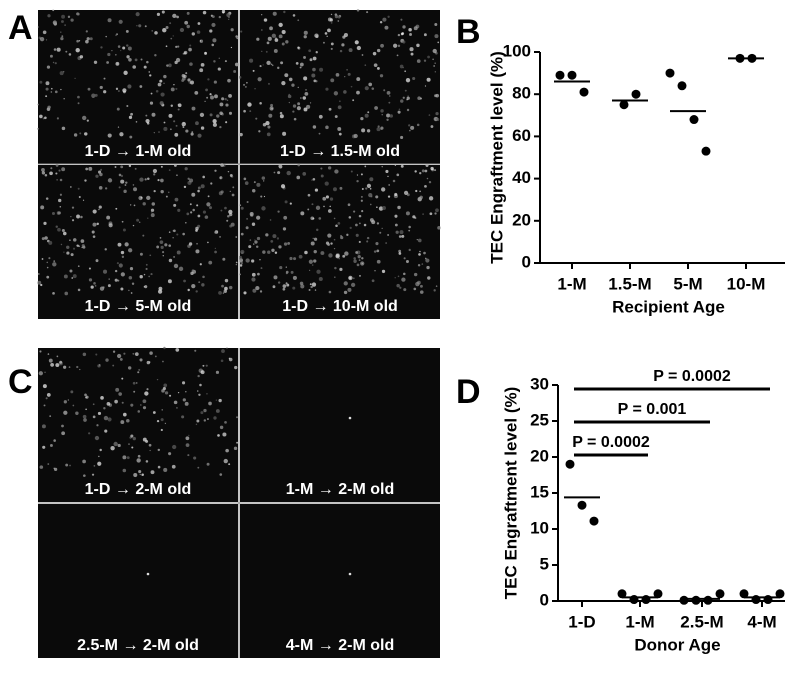  Describe the element at coordinates (340, 425) in the screenshot. I see `micrograph` at that location.